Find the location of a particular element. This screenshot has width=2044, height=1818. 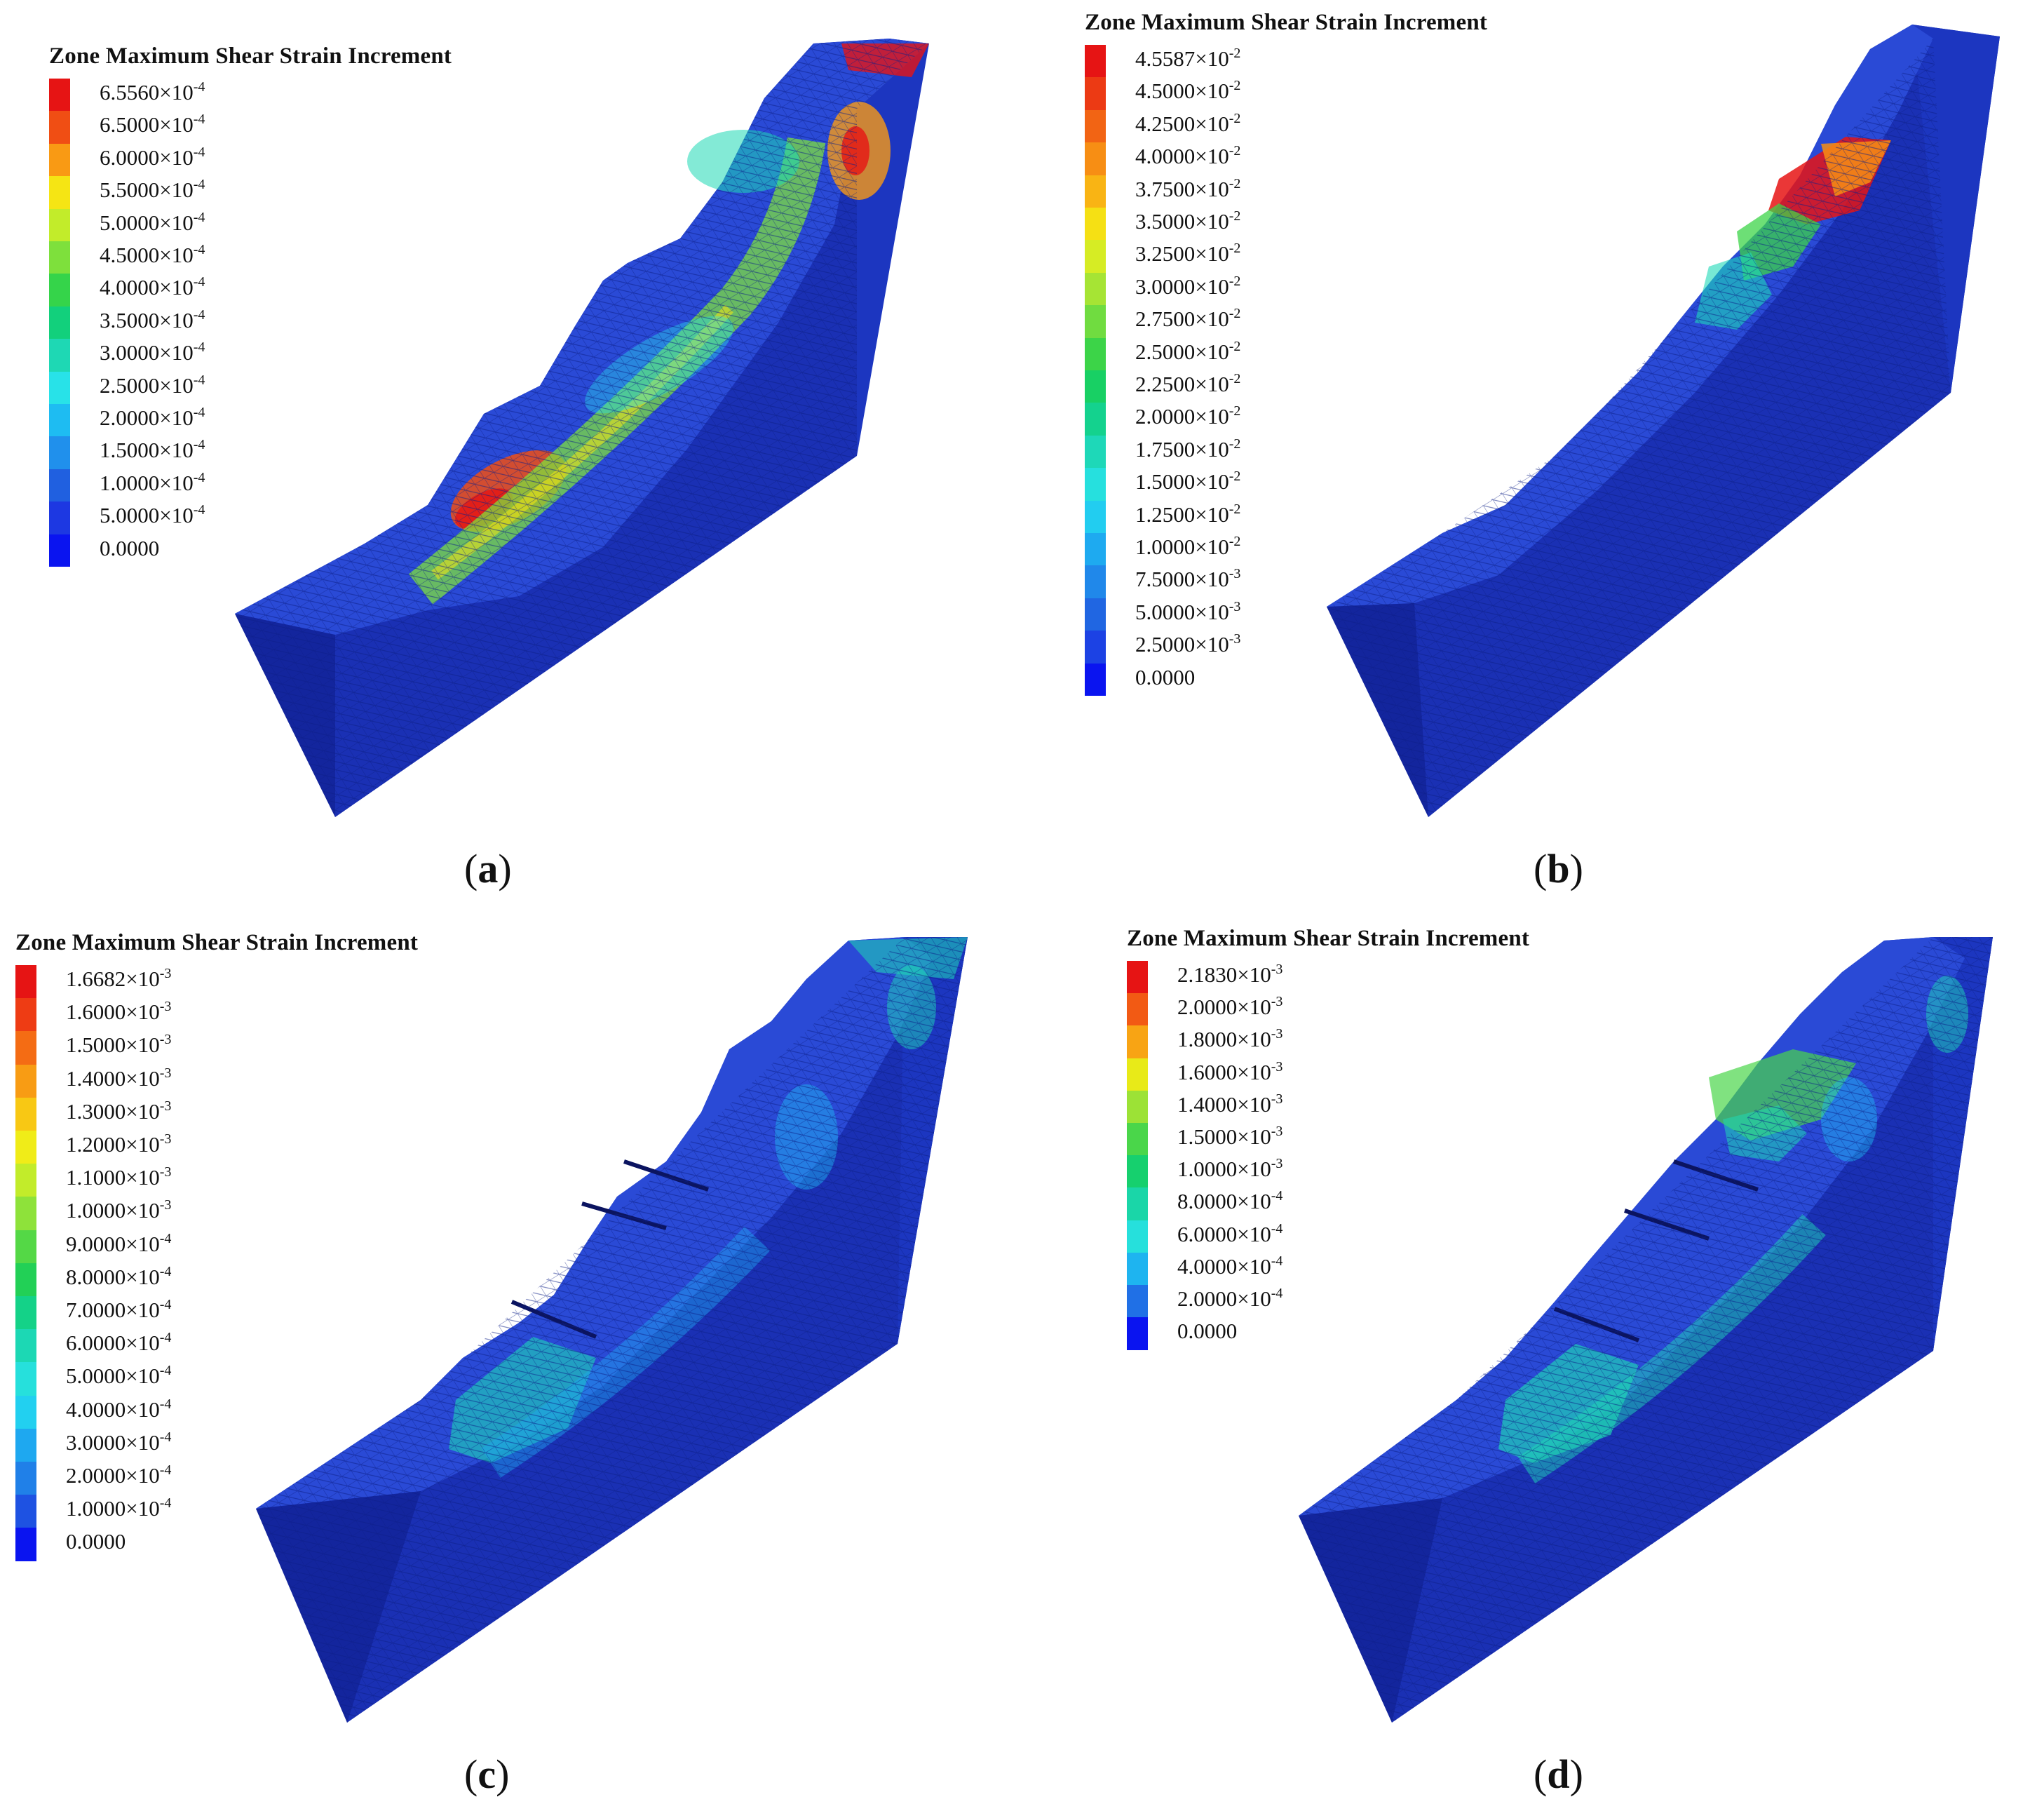

legend-tick-label: 2.5000×10⁻² is located at coordinates (1188, 350).